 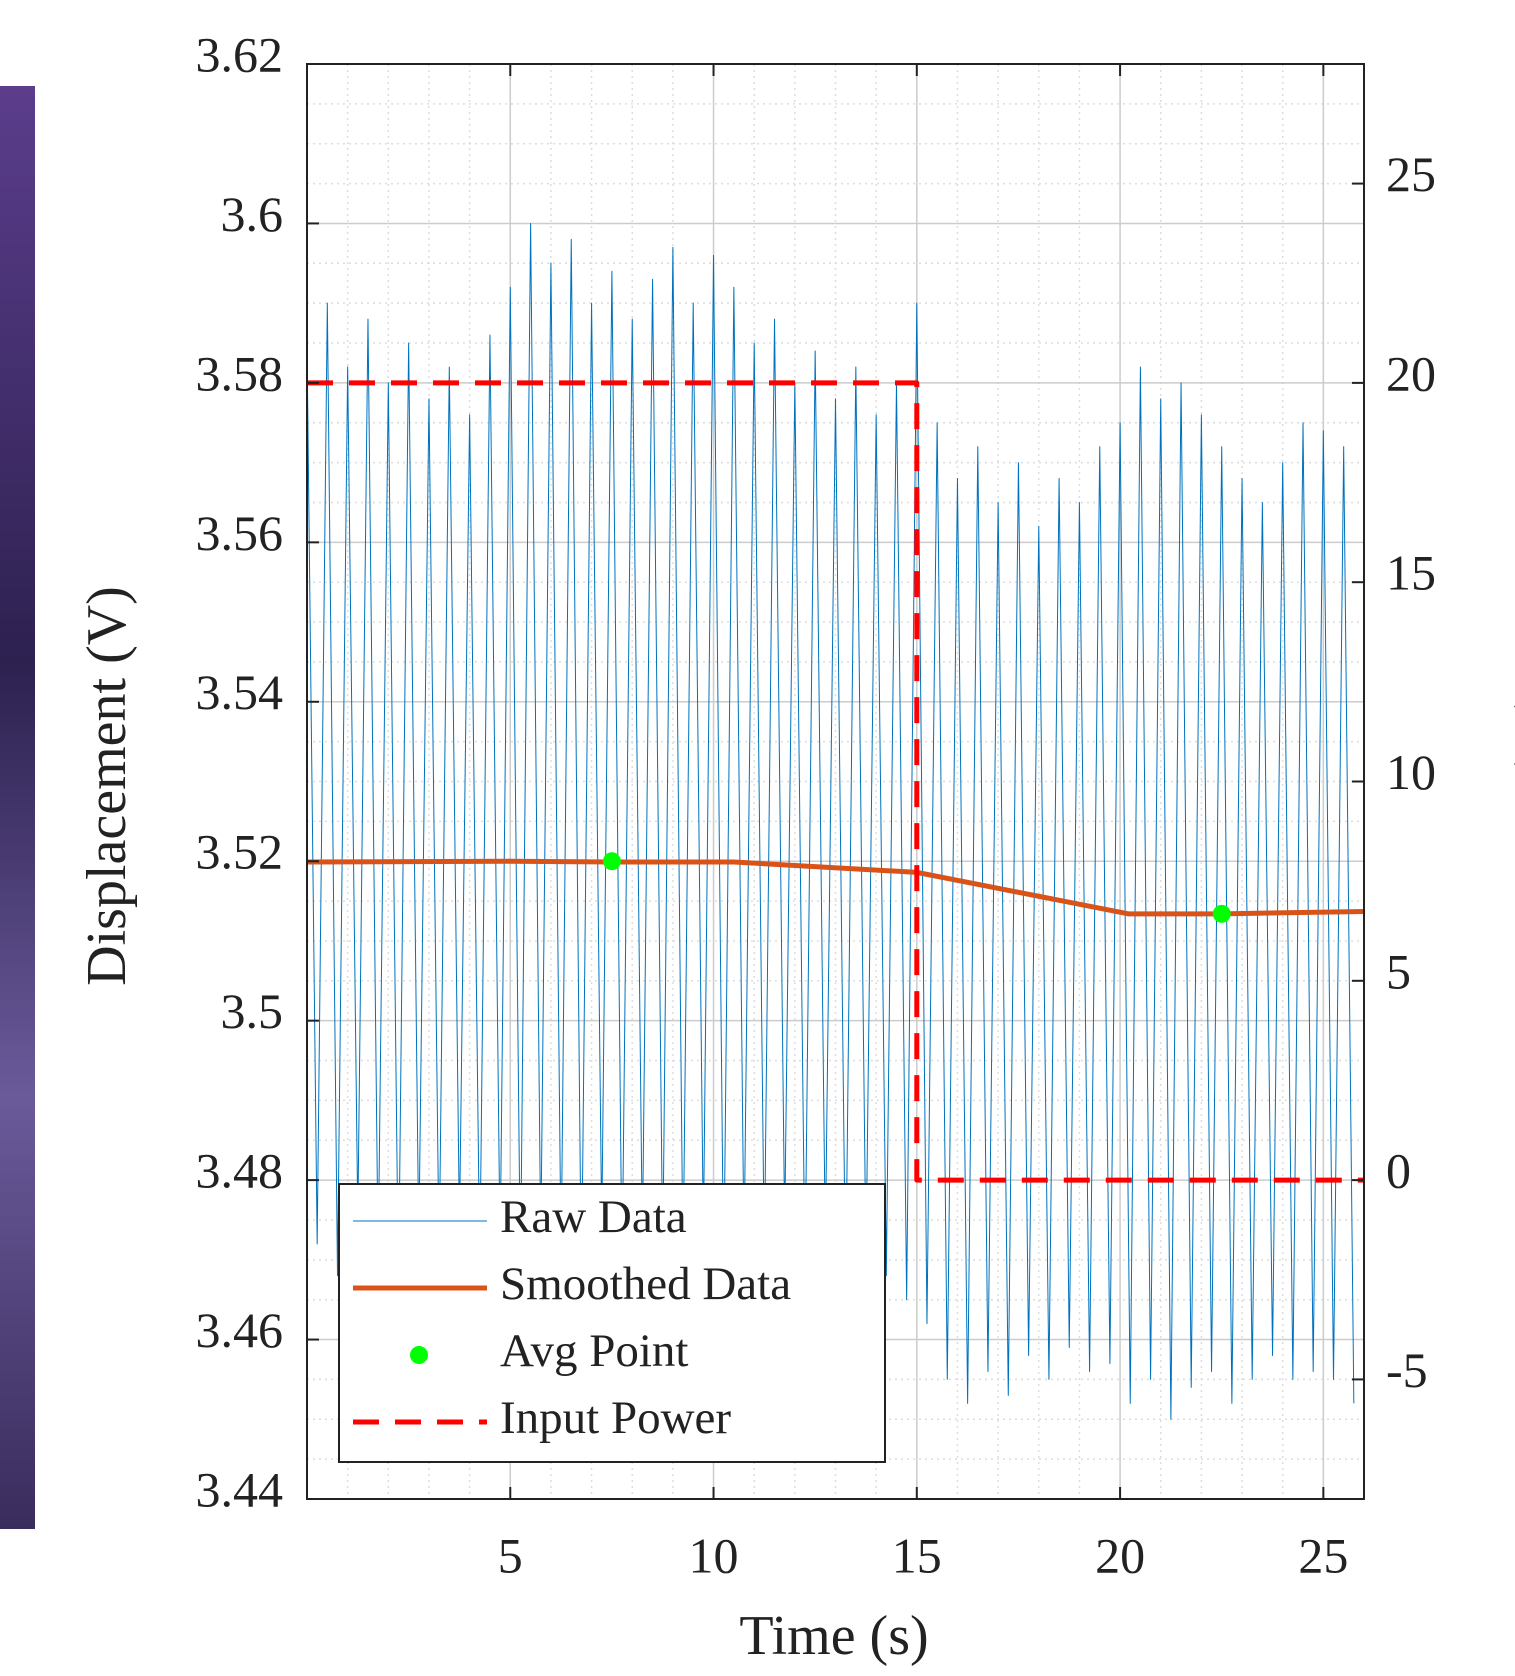 What do you see at coordinates (1323, 1555) in the screenshot?
I see `x-tick-label: 25` at bounding box center [1323, 1555].